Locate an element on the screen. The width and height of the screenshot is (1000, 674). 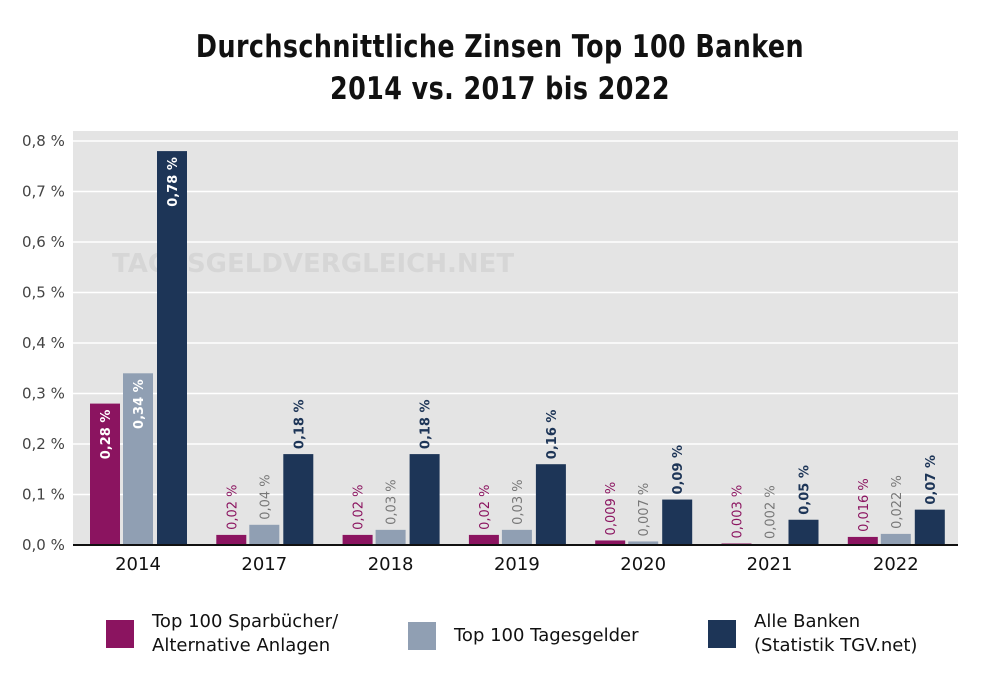
legend-label: (Statistik TGV.net) is located at coordinates (836, 645).